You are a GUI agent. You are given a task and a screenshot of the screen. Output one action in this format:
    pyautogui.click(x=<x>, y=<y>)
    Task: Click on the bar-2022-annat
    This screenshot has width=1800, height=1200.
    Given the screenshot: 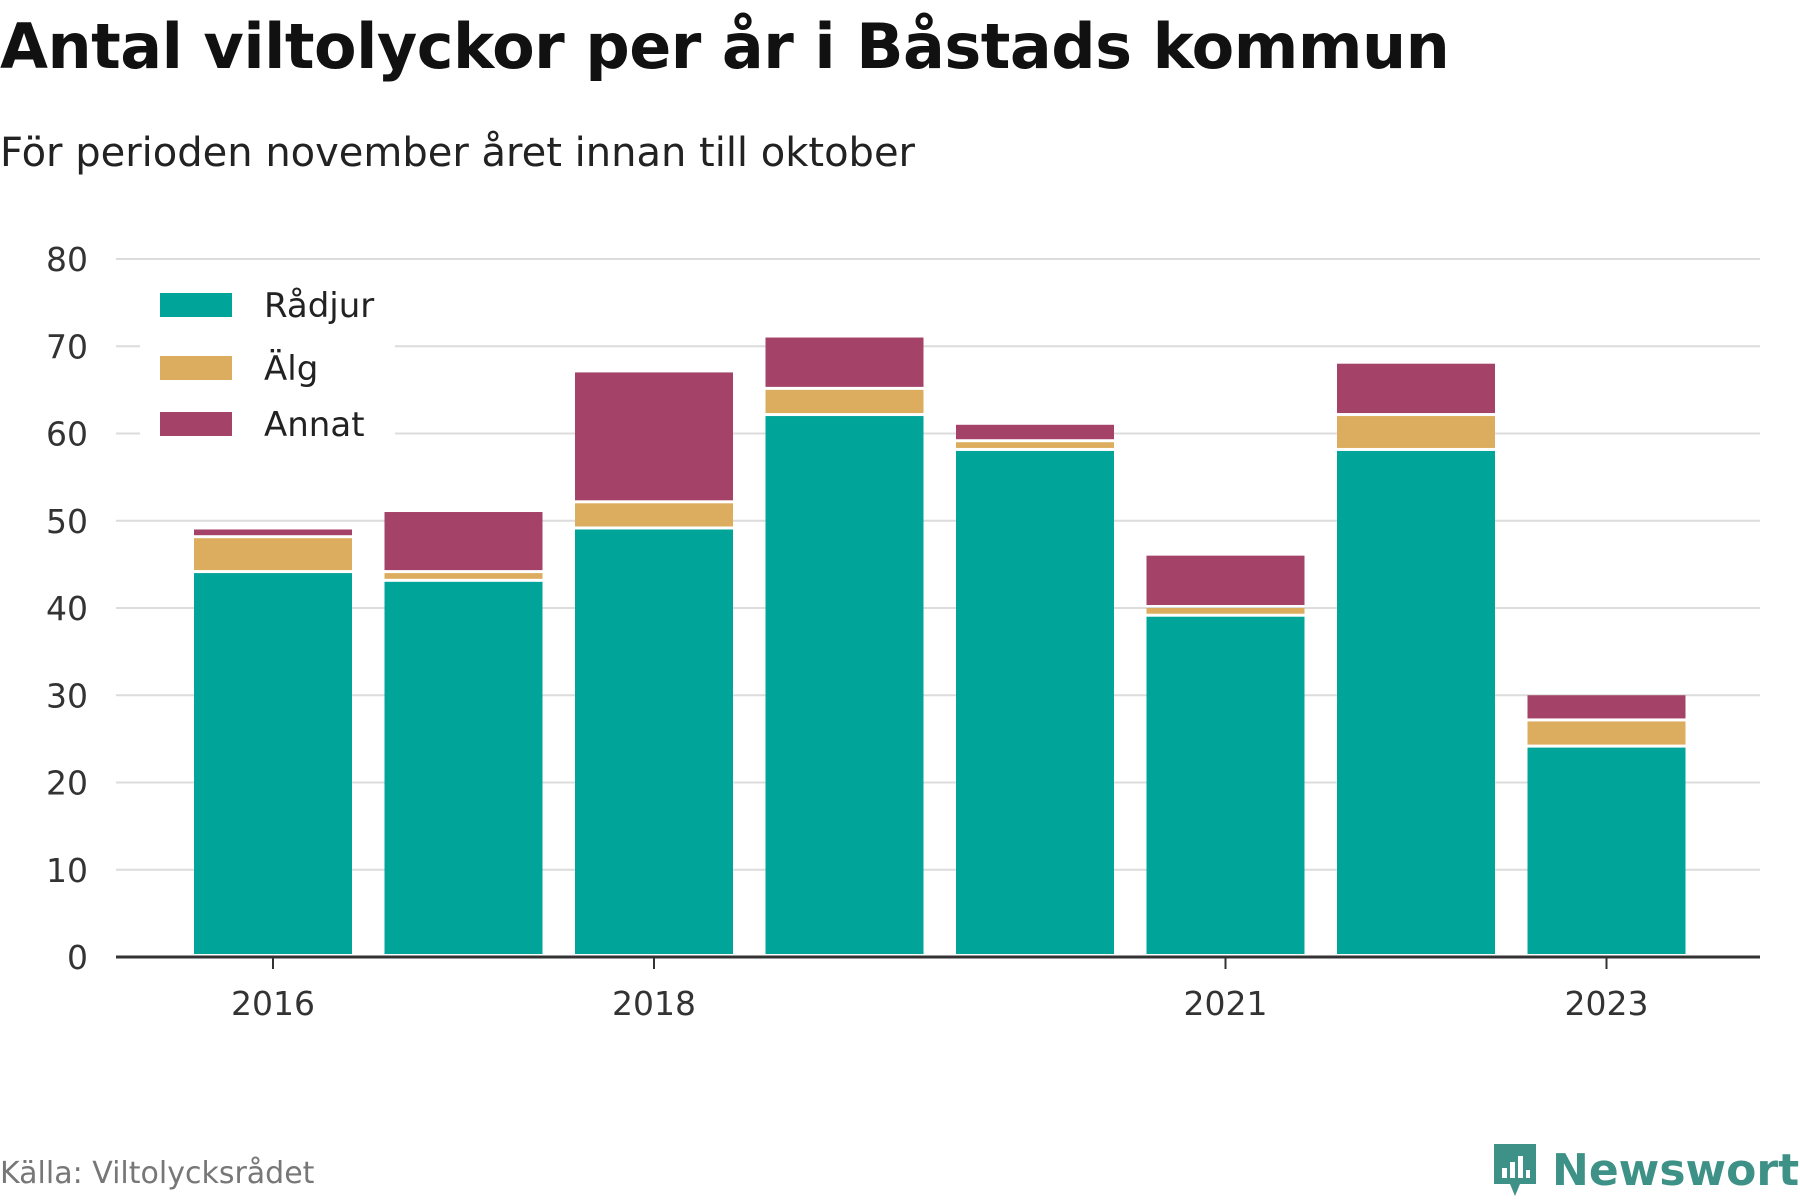 What is the action you would take?
    pyautogui.click(x=1416, y=388)
    